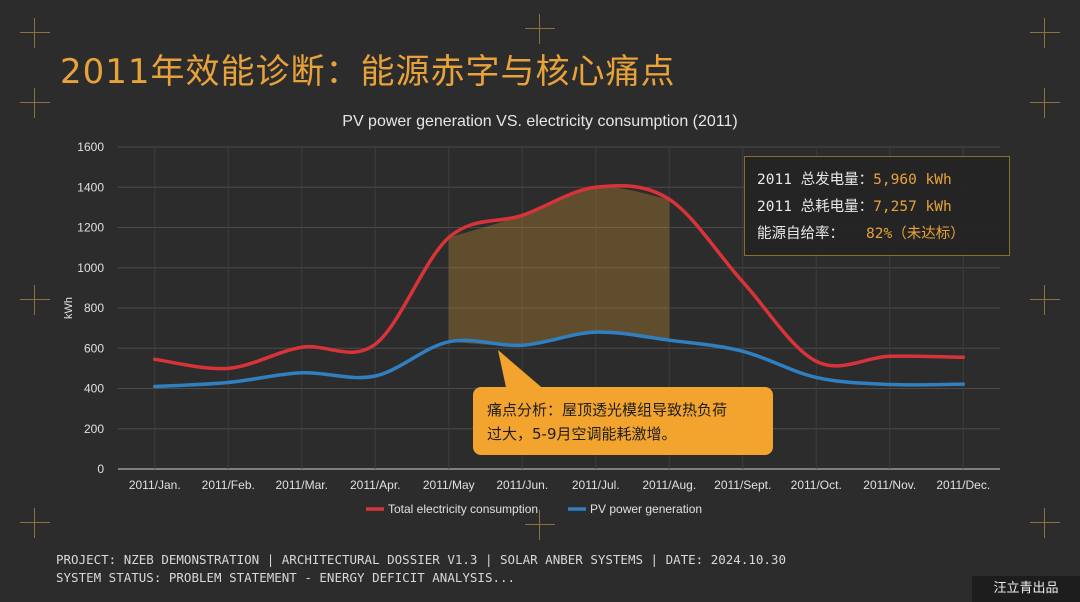 This screenshot has height=602, width=1080. What do you see at coordinates (94, 389) in the screenshot?
I see `y-tick-label: 400` at bounding box center [94, 389].